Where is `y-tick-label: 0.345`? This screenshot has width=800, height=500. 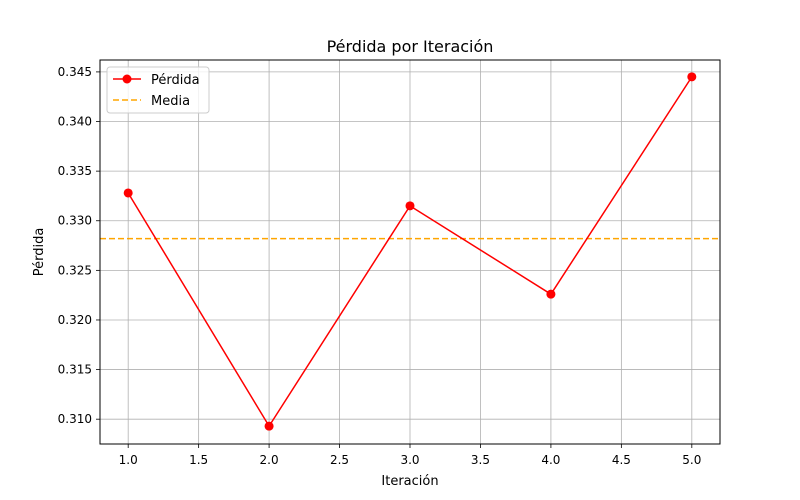
y-tick-label: 0.345 is located at coordinates (75, 72).